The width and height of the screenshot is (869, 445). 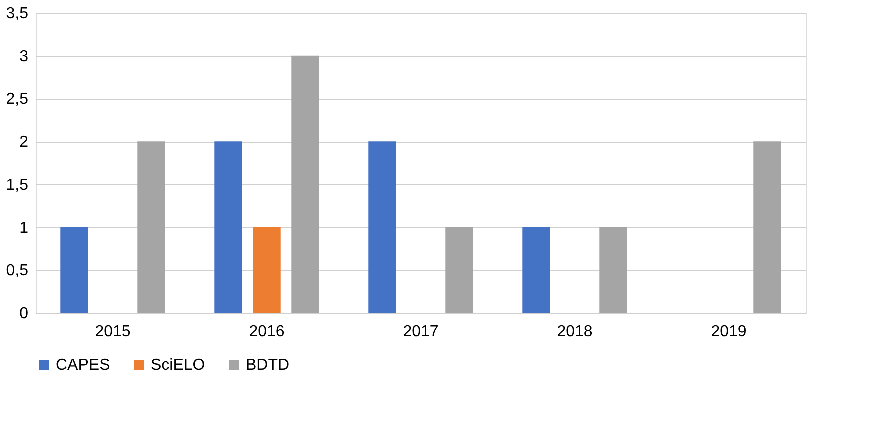 I want to click on y-tick-label: 1,5, so click(x=17, y=185).